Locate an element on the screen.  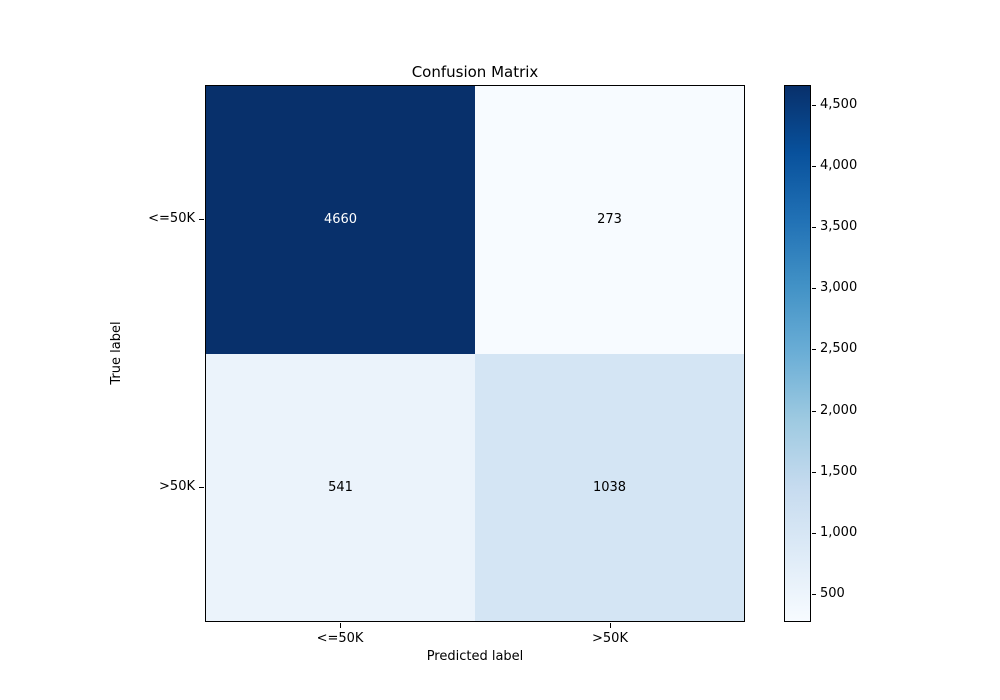
colorbar-tick-label: 2,500 is located at coordinates (839, 348).